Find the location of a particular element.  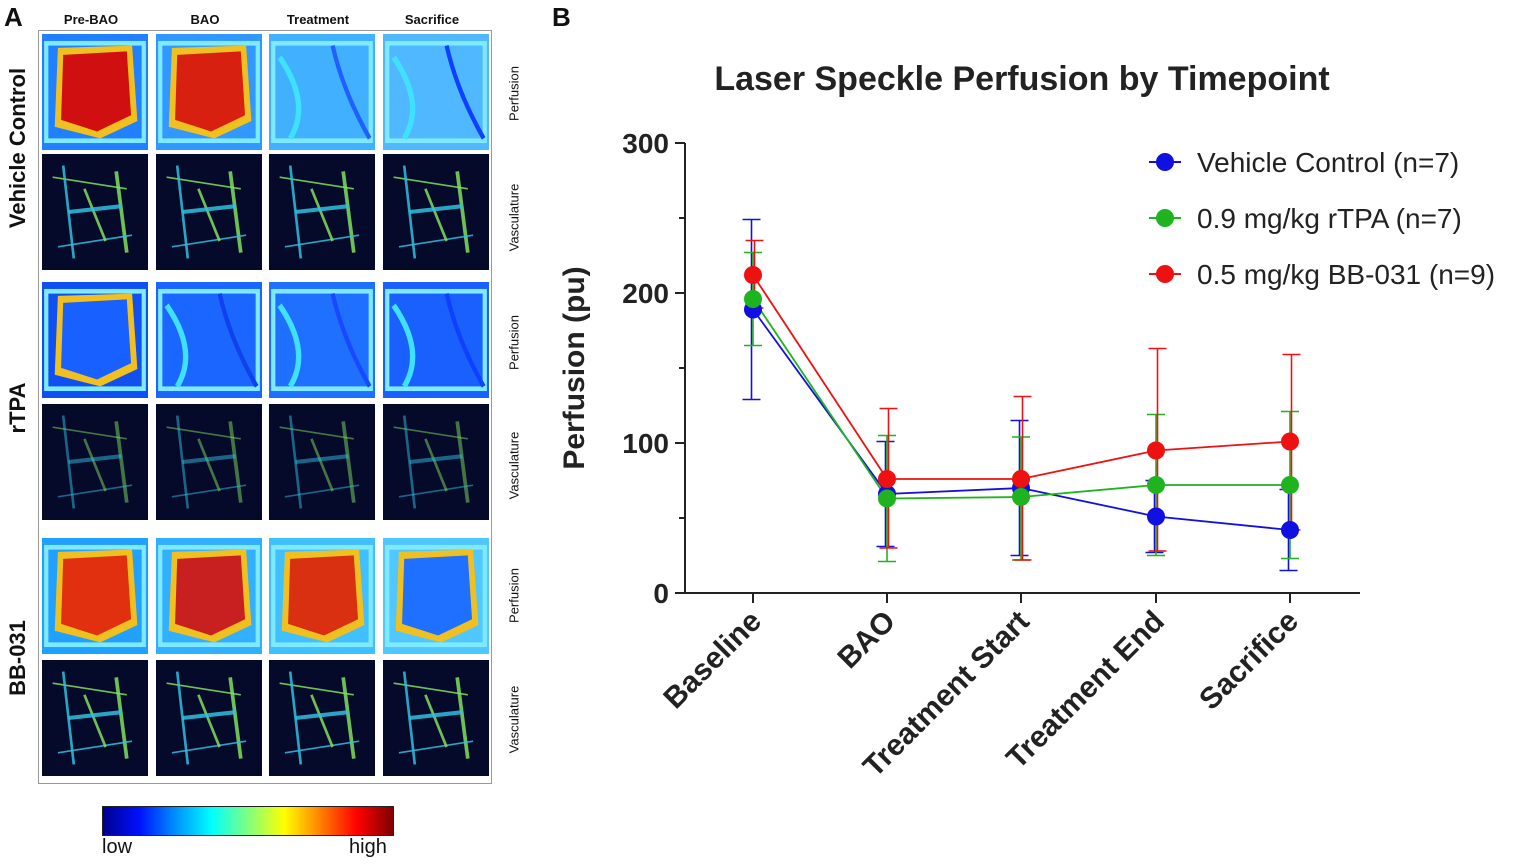

column-header-bao: BAO is located at coordinates (205, 19).